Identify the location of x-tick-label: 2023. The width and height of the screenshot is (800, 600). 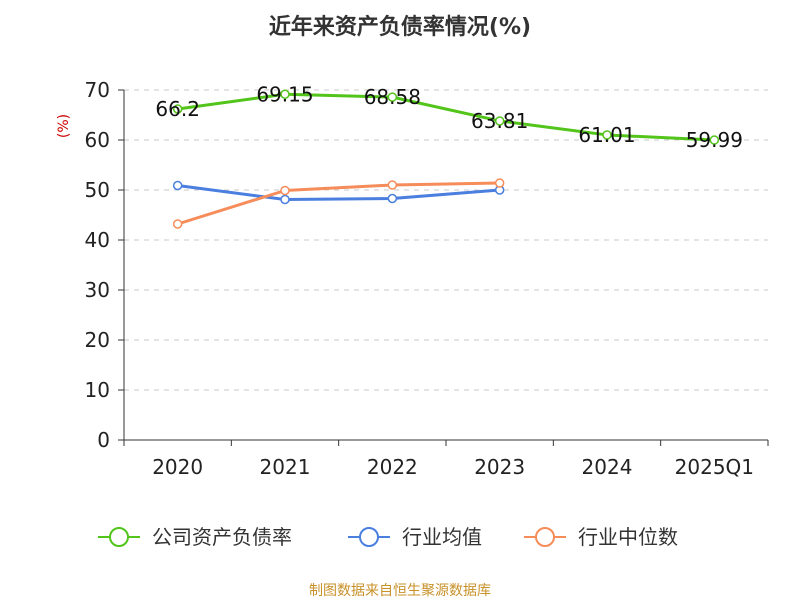
(499, 467).